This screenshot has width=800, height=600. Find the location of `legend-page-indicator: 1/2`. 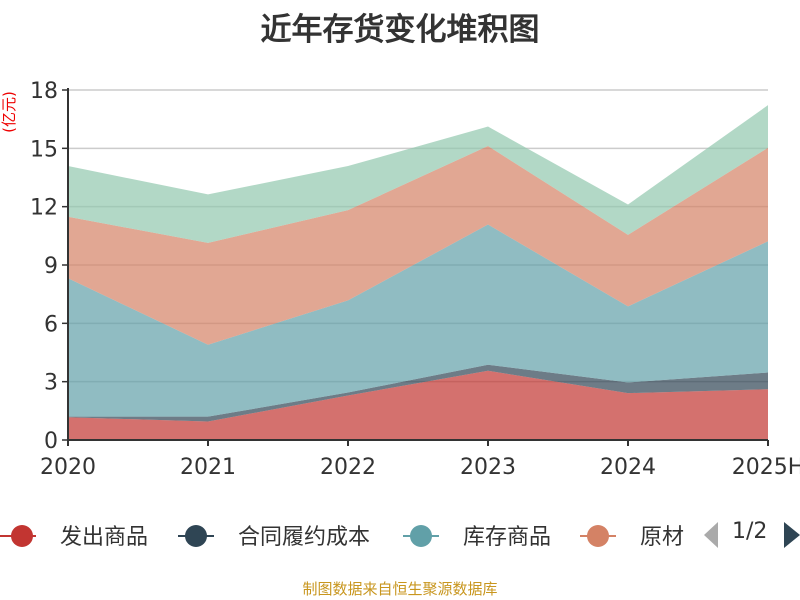

legend-page-indicator: 1/2 is located at coordinates (750, 531).